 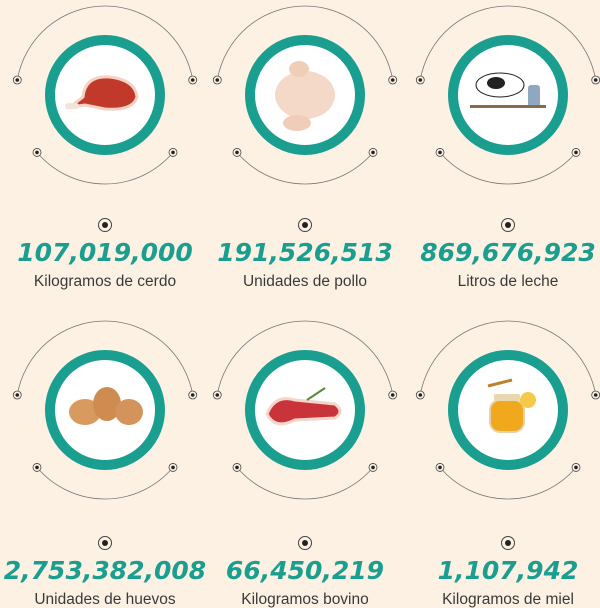 What do you see at coordinates (508, 599) in the screenshot?
I see `item-label: Kilogramos de miel` at bounding box center [508, 599].